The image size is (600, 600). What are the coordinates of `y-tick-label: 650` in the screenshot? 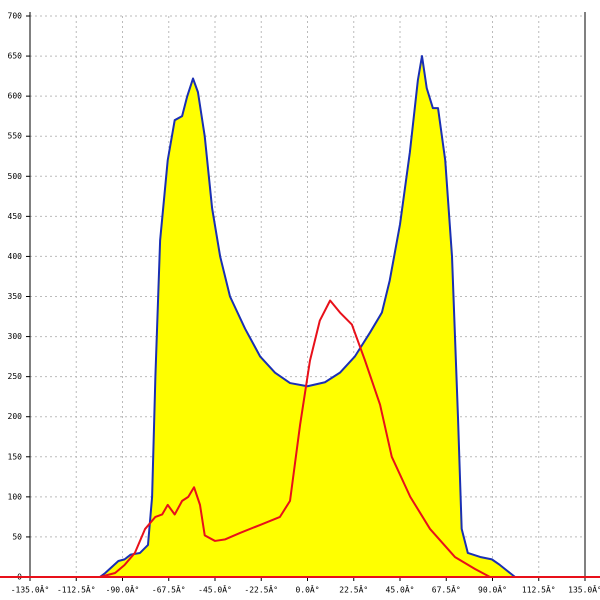 It's located at (15, 56).